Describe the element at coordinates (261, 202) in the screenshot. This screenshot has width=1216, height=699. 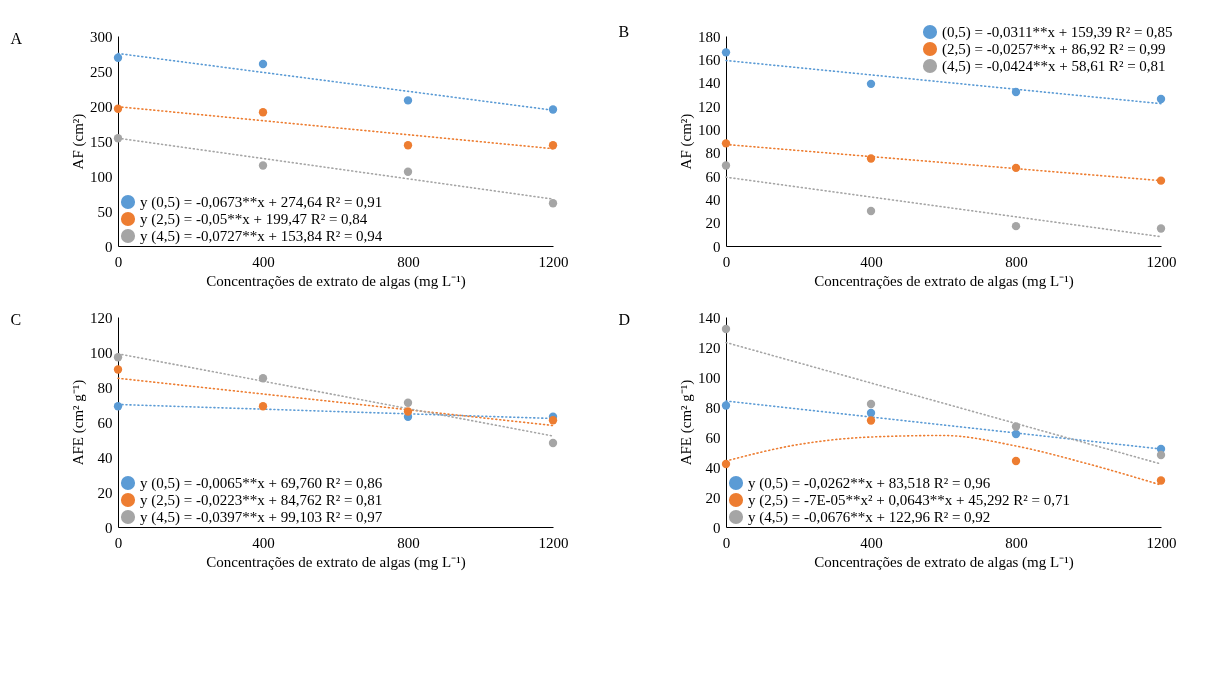
I see `legend-label: y (0,5) = -0,0673**x + 274,64 R² = 0,91` at that location.